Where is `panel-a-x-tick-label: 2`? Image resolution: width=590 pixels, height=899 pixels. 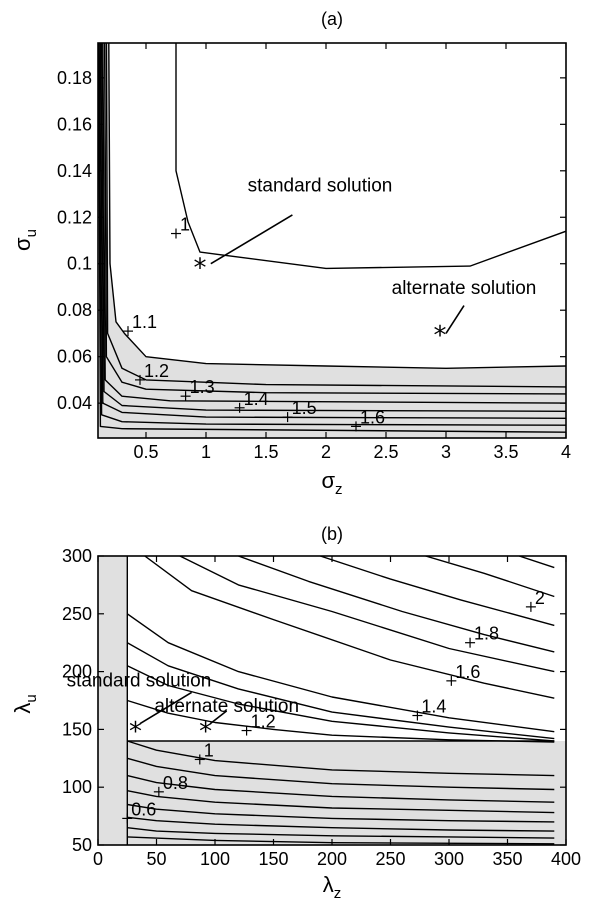 panel-a-x-tick-label: 2 is located at coordinates (326, 452).